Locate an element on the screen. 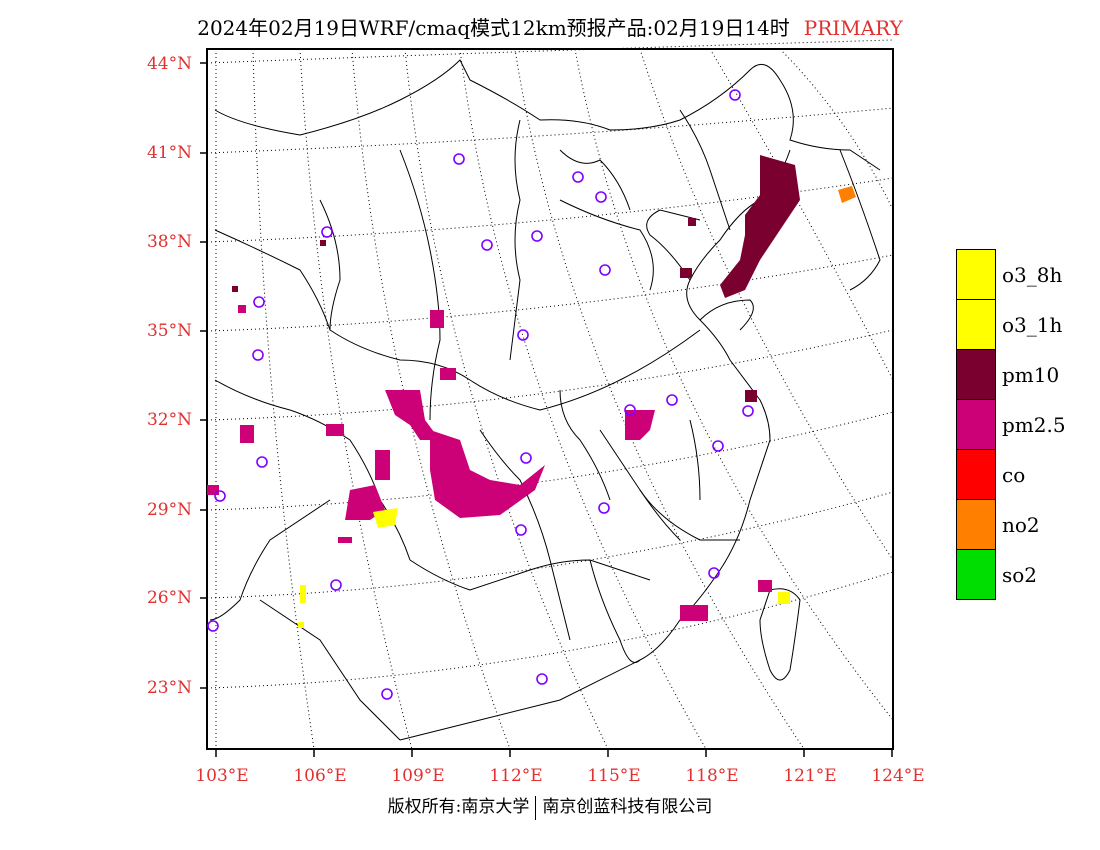 This screenshot has width=1100, height=850. footer-separator is located at coordinates (536, 807).